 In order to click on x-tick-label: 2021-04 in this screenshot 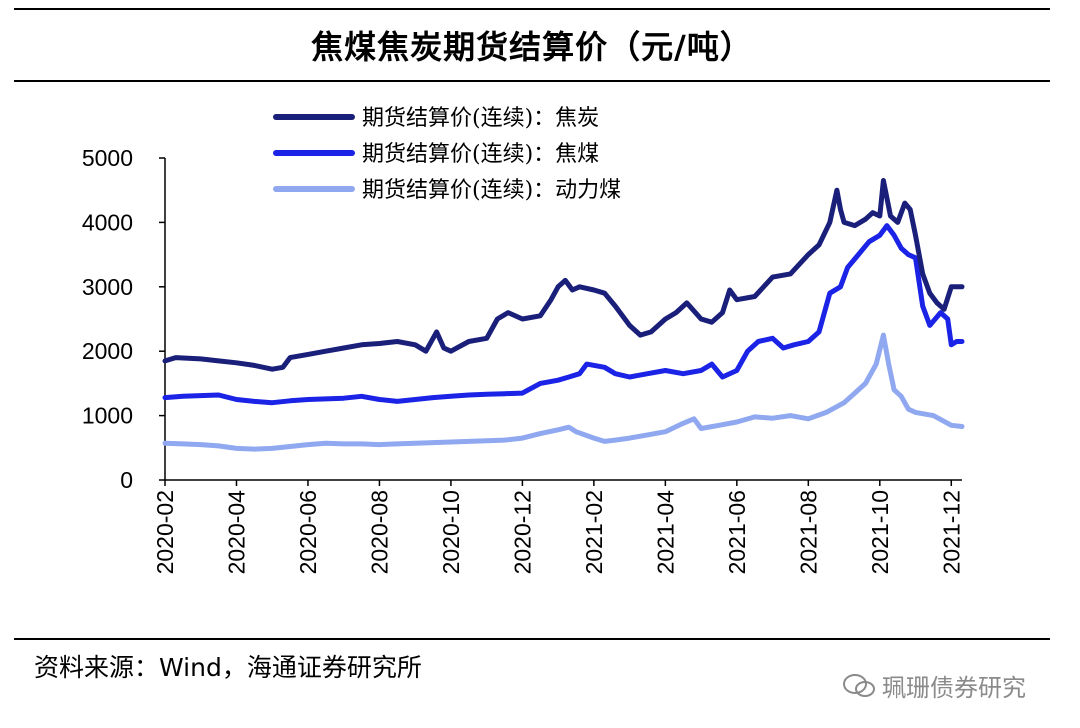, I will do `click(665, 532)`.